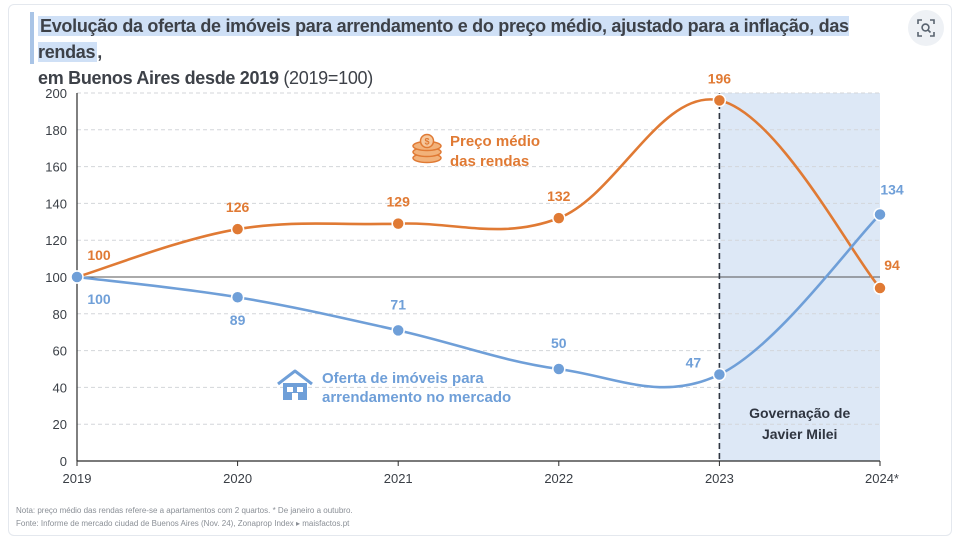 This screenshot has height=541, width=960. I want to click on y-tick-label-180: 180, so click(56, 130).